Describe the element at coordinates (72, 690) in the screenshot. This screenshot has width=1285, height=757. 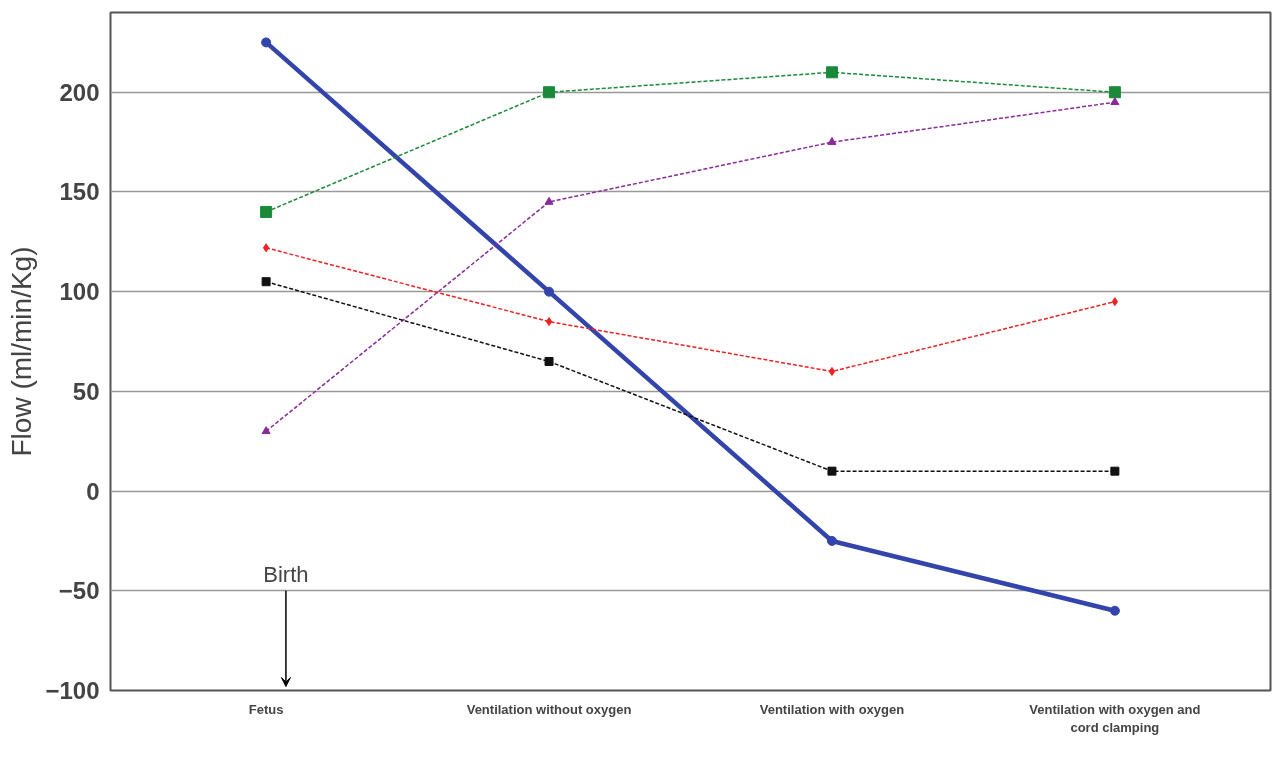
I see `y-tick-label: −100` at that location.